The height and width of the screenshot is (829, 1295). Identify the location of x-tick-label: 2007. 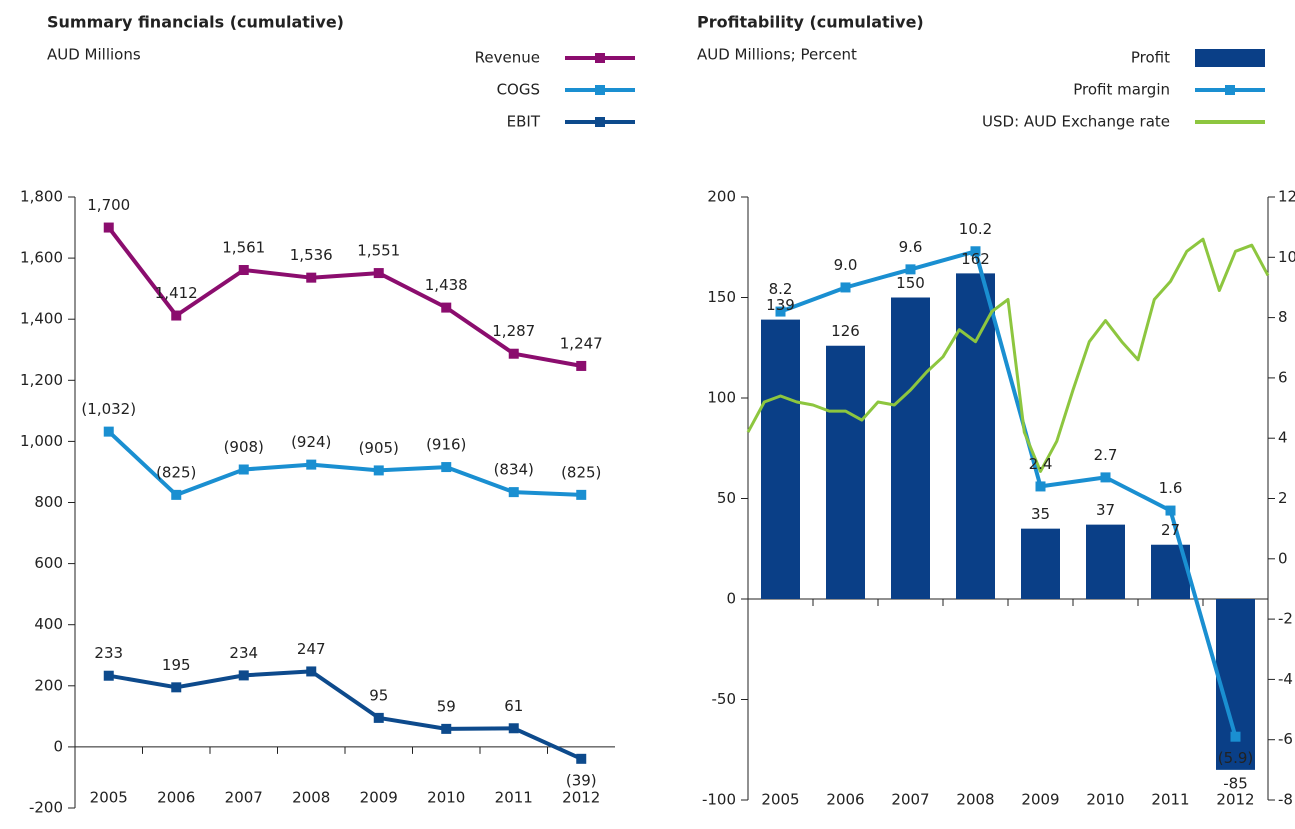
(910, 800).